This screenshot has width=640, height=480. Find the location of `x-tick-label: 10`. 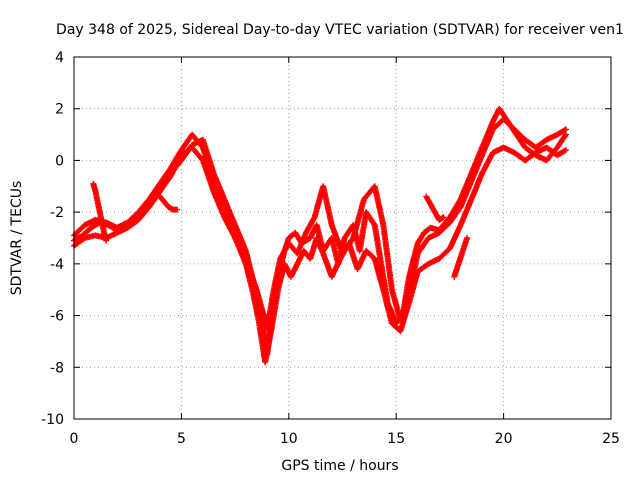

x-tick-label: 10 is located at coordinates (289, 439).